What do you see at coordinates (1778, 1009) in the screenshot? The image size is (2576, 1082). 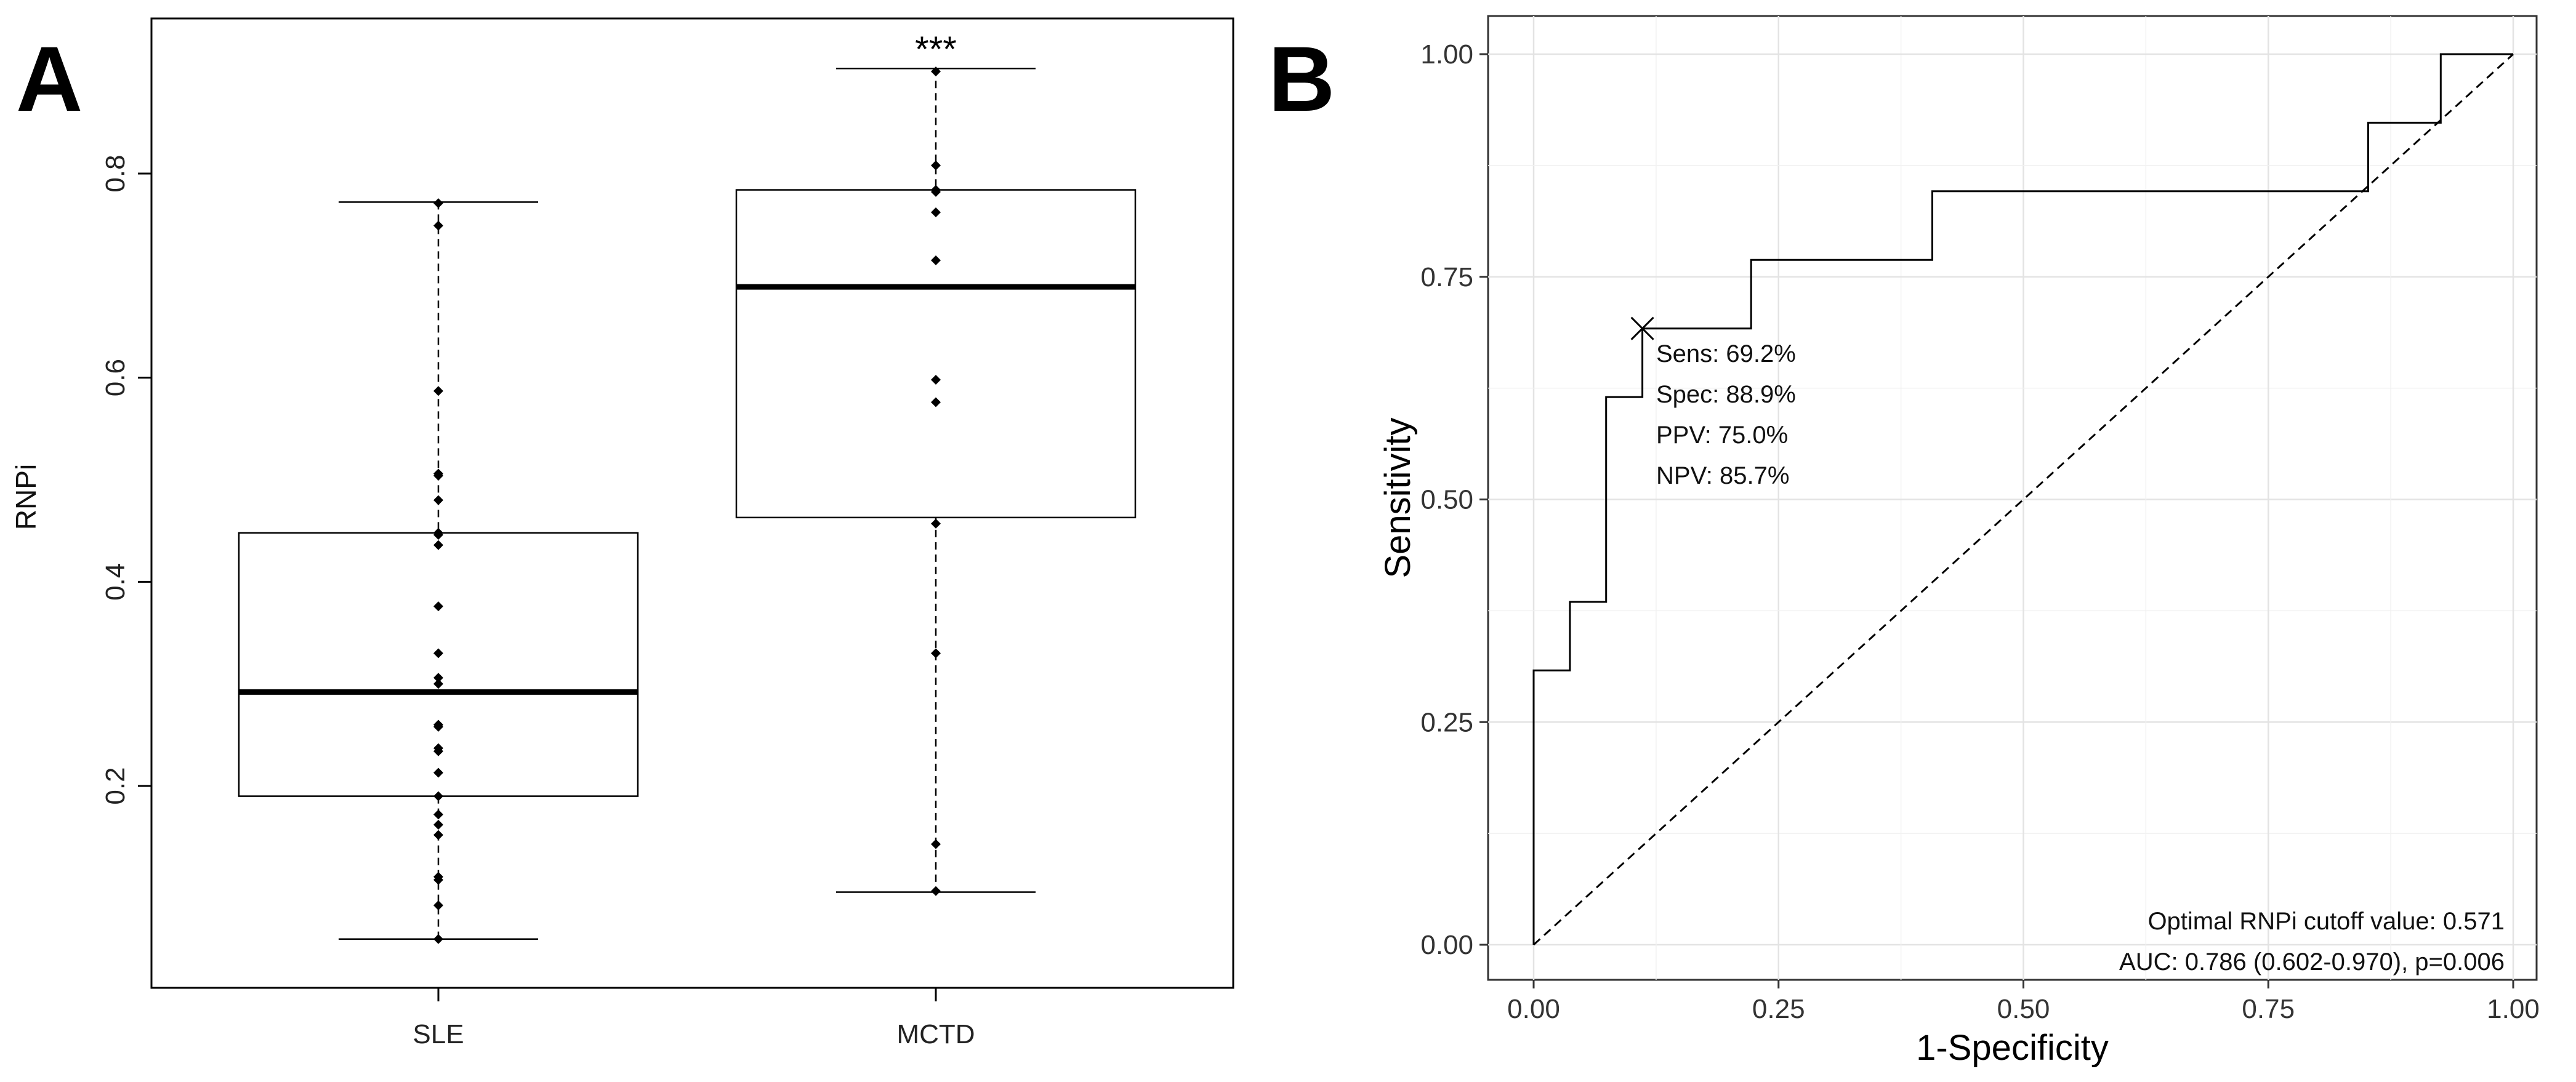 I see `x-tick-label: 0.25` at bounding box center [1778, 1009].